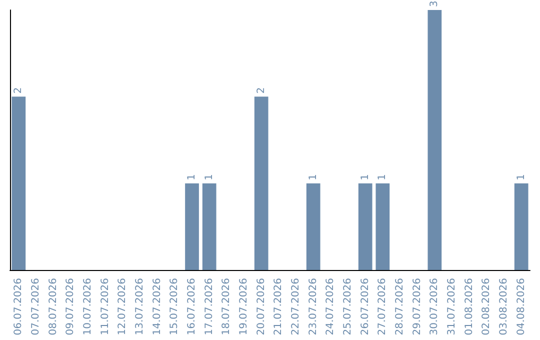 Image resolution: width=540 pixels, height=340 pixels. I want to click on x-tick-label: 11.07.2026, so click(105, 307).